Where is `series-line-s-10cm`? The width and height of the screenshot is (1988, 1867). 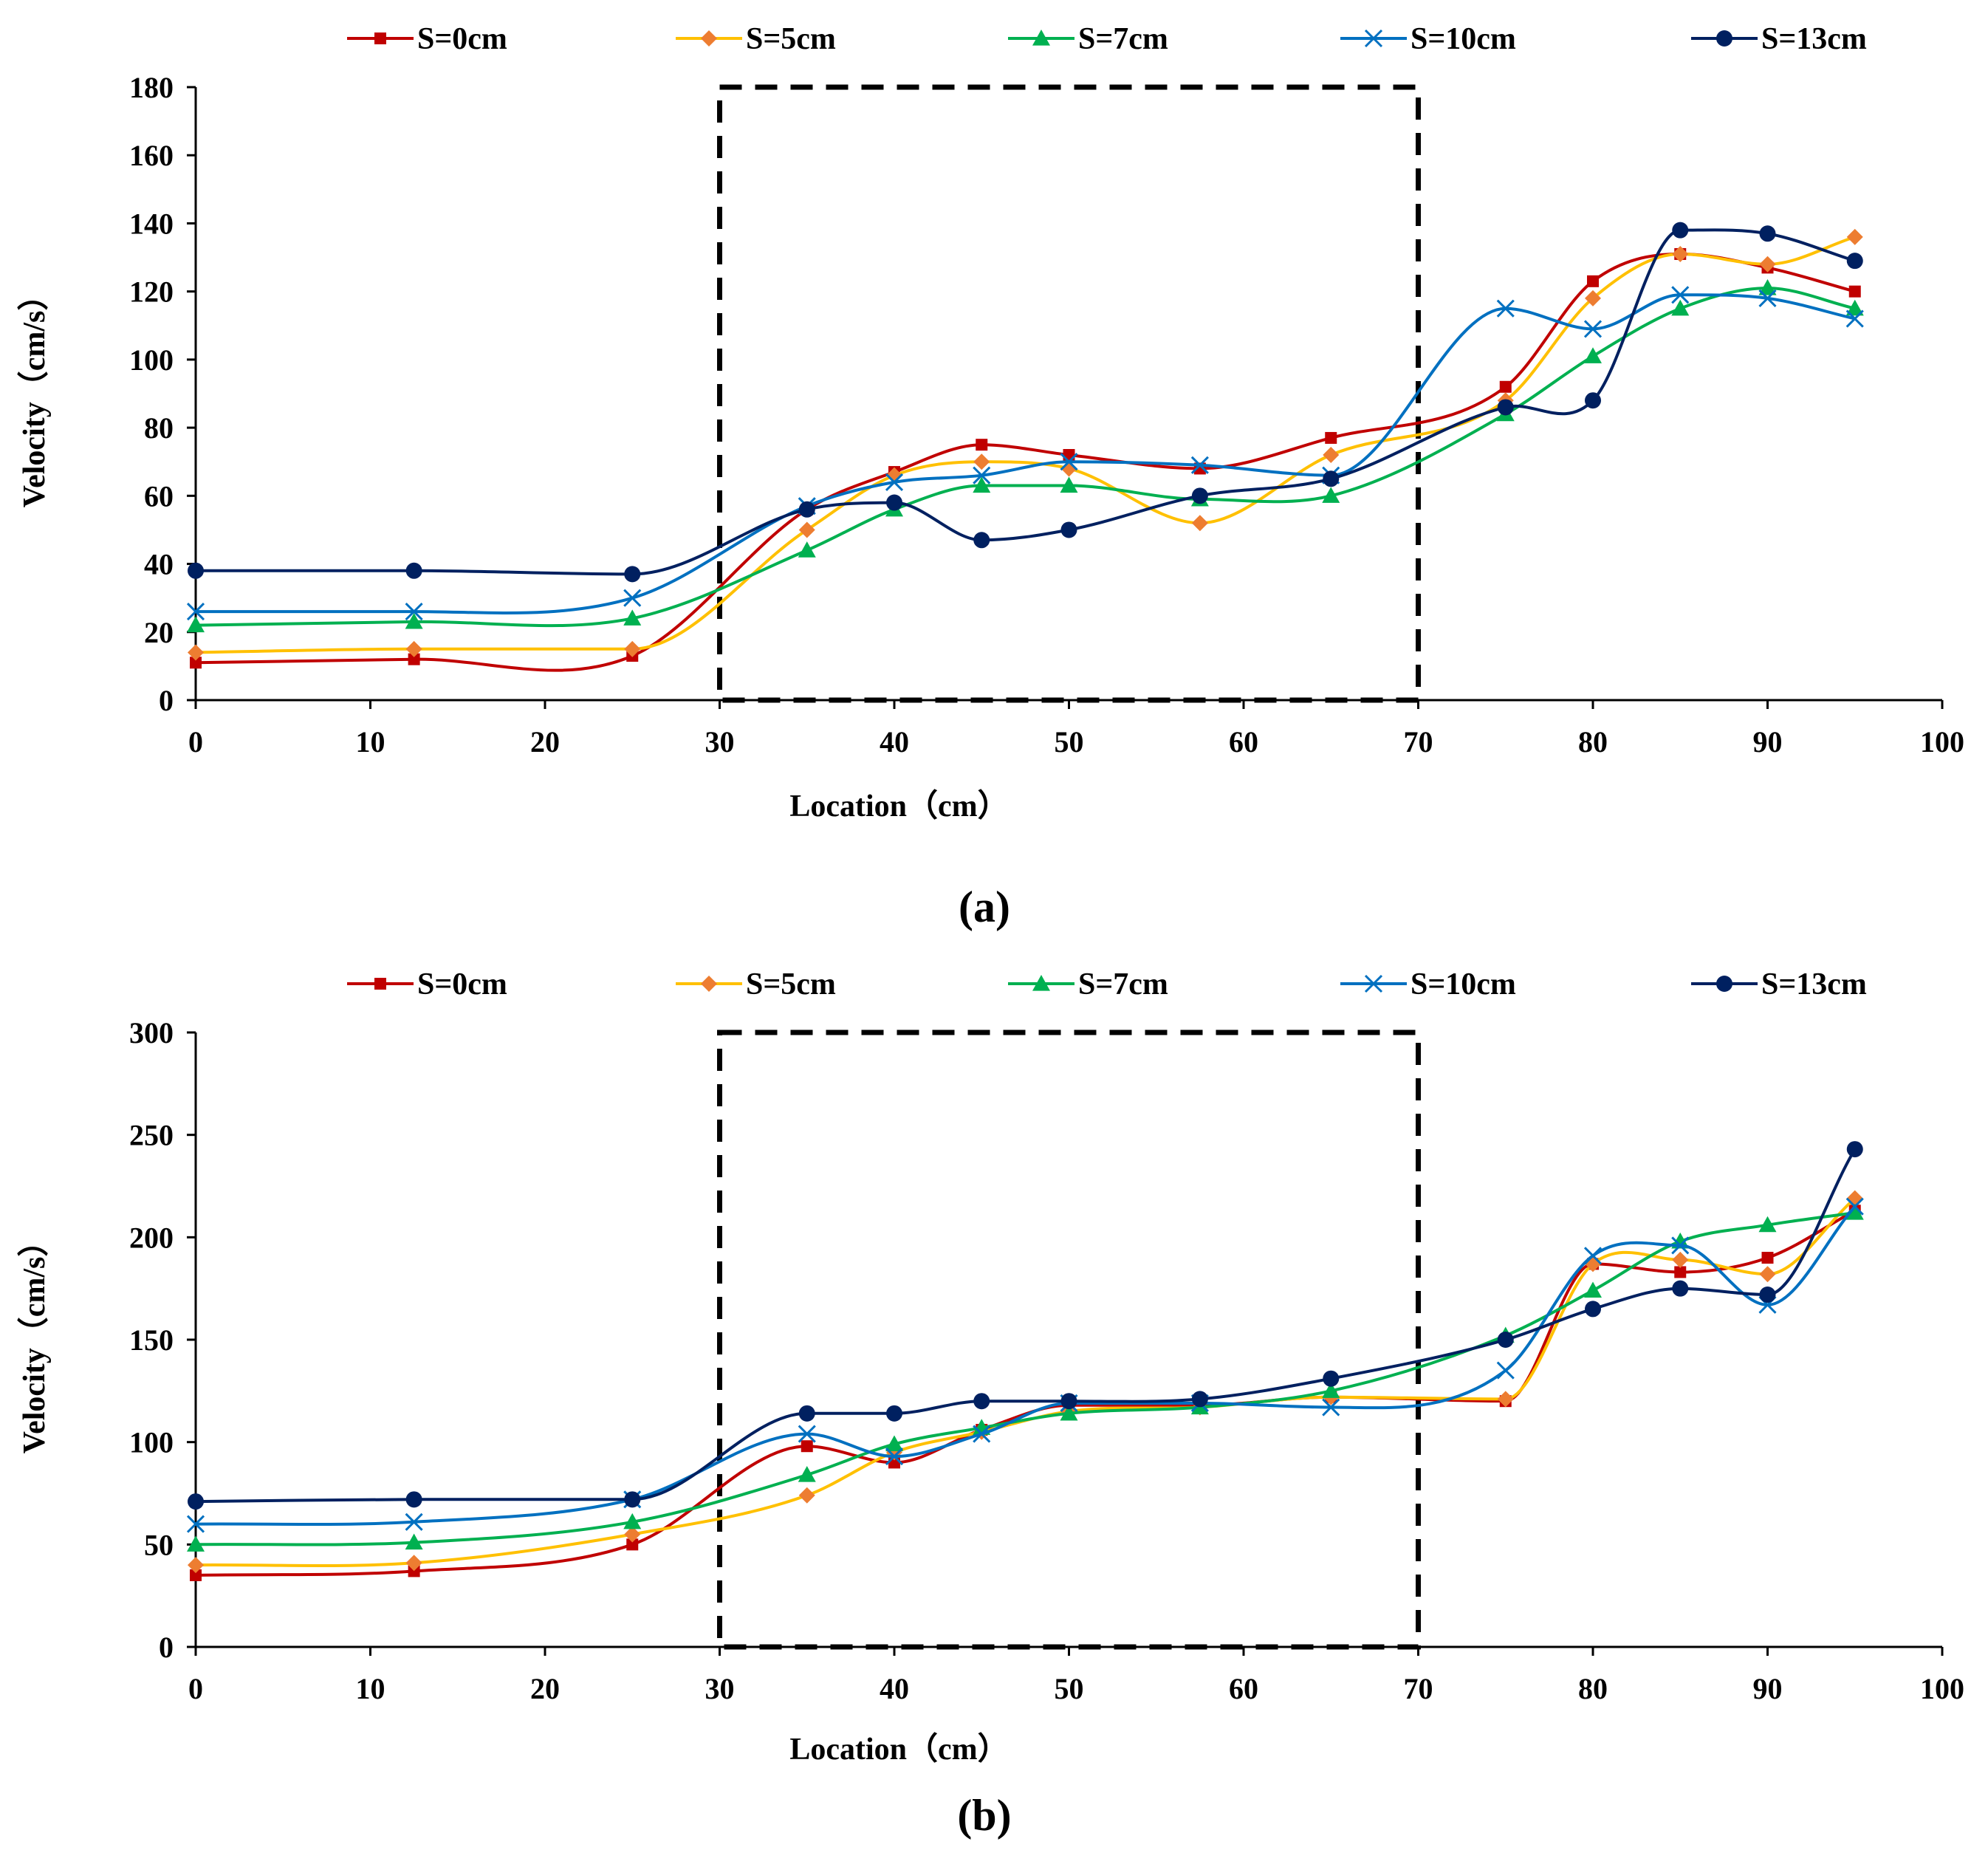 series-line-s-10cm is located at coordinates (1026, 454).